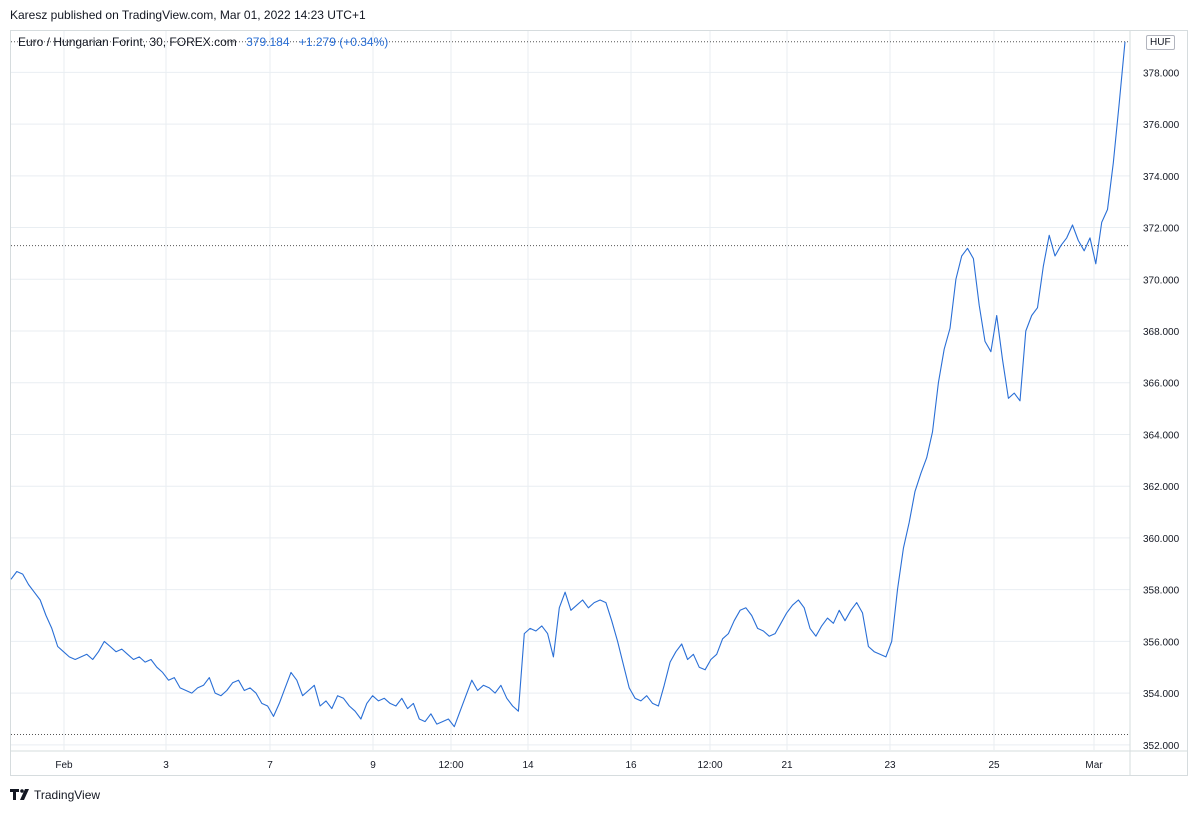  What do you see at coordinates (67, 795) in the screenshot?
I see `brand-label: TradingView` at bounding box center [67, 795].